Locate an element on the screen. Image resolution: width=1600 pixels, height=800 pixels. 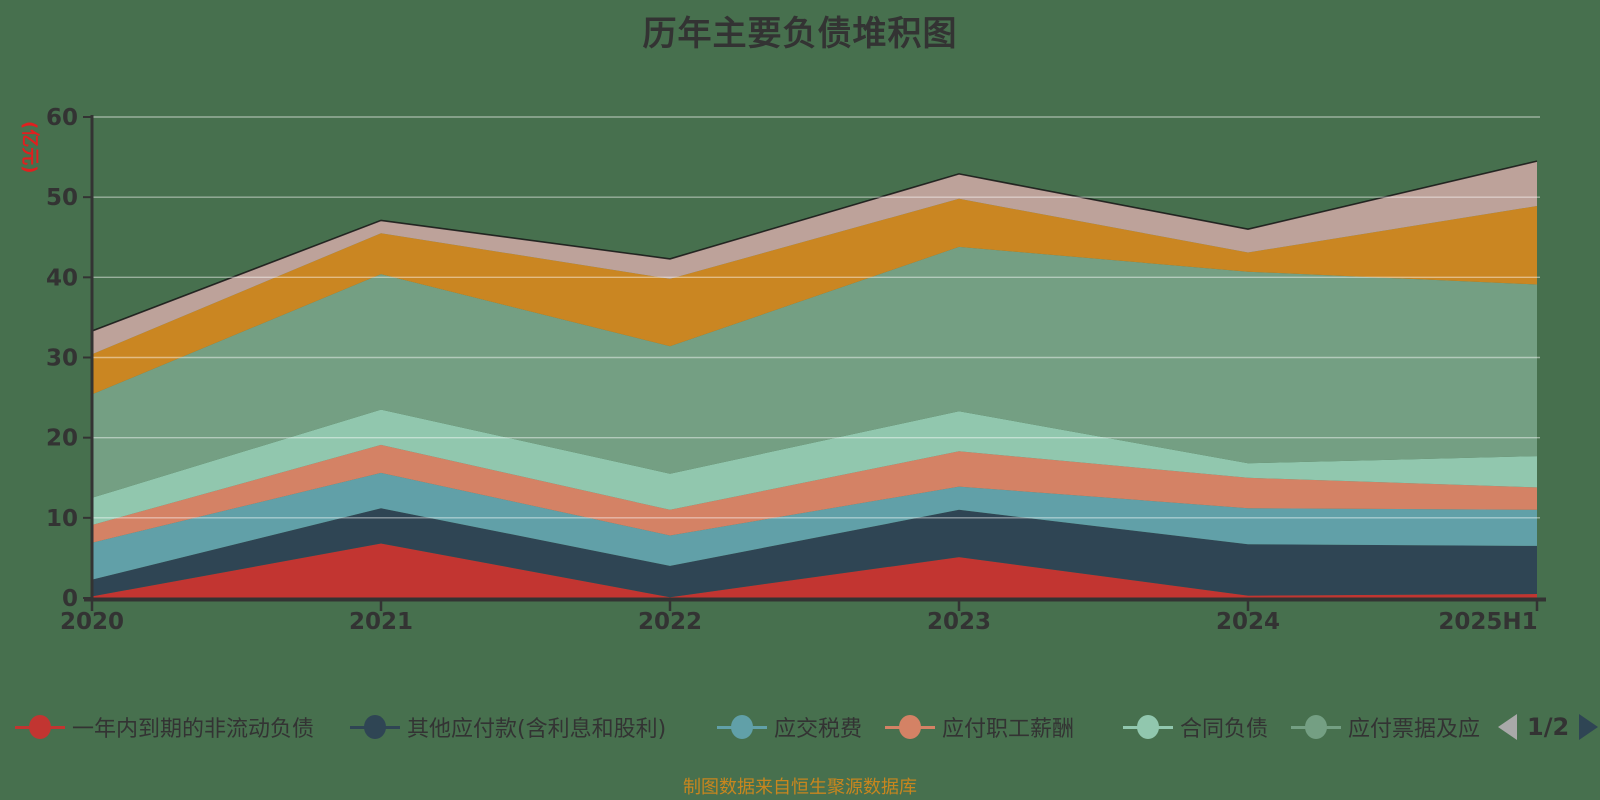
legend-item-label: 应交税费 is located at coordinates (818, 729).